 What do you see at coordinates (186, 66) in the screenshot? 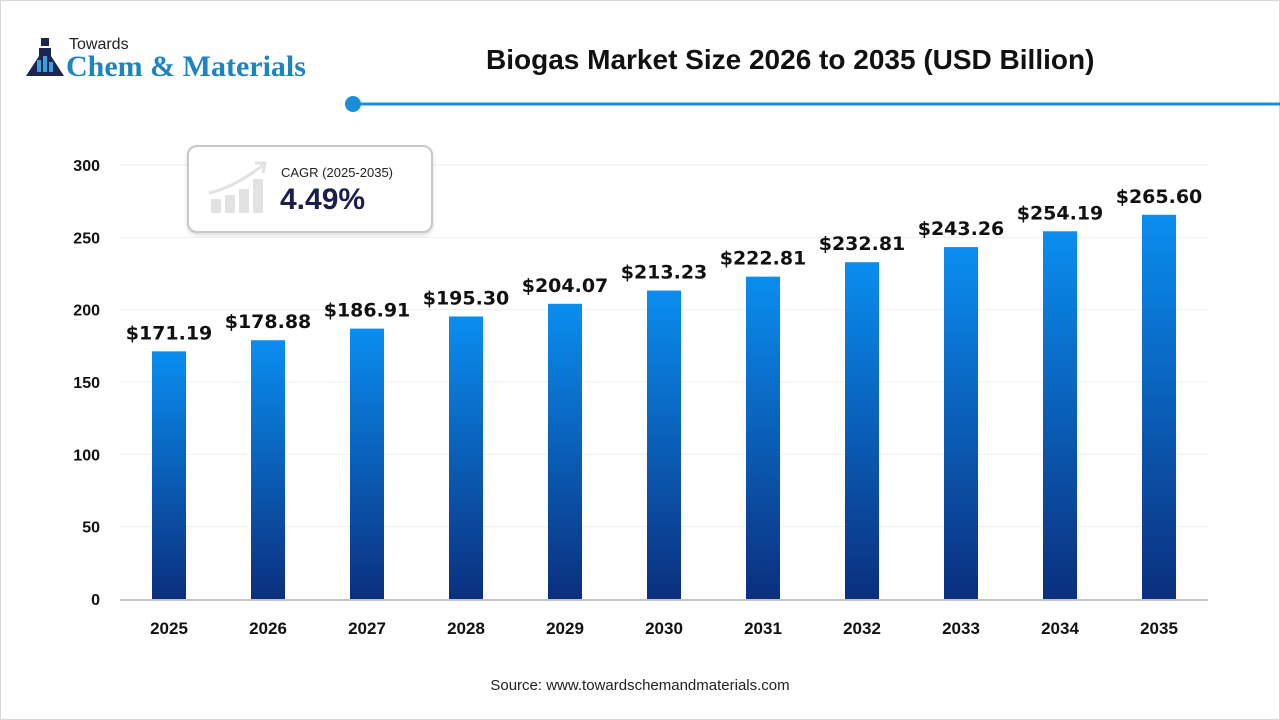
I see `brand-line2: Chem & Materials` at bounding box center [186, 66].